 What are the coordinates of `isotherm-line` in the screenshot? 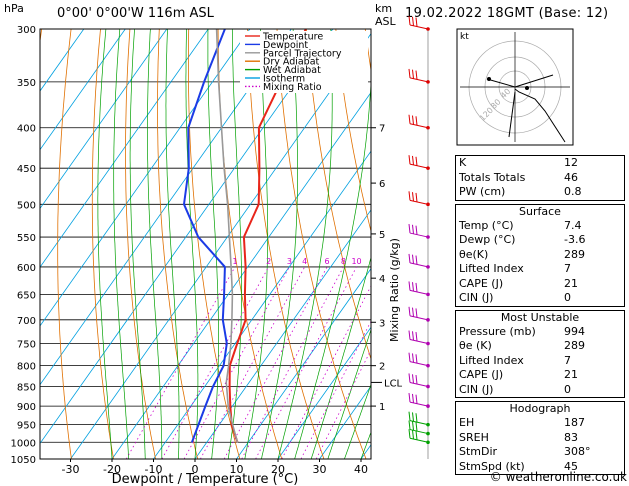 It's located at (282, 334).